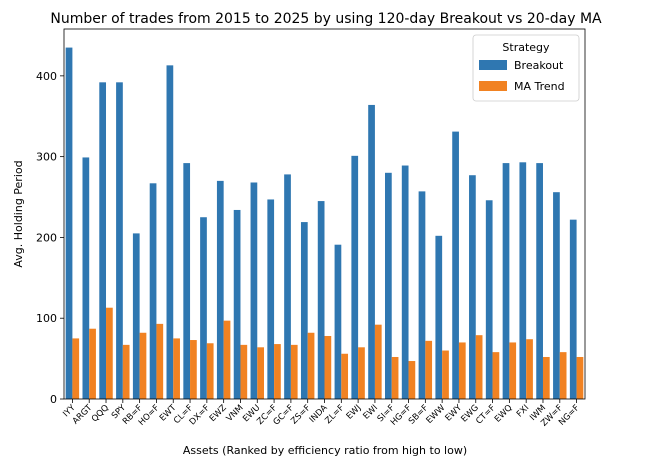 The width and height of the screenshot is (651, 466). What do you see at coordinates (539, 65) in the screenshot?
I see `legend-label-breakout: Breakout` at bounding box center [539, 65].